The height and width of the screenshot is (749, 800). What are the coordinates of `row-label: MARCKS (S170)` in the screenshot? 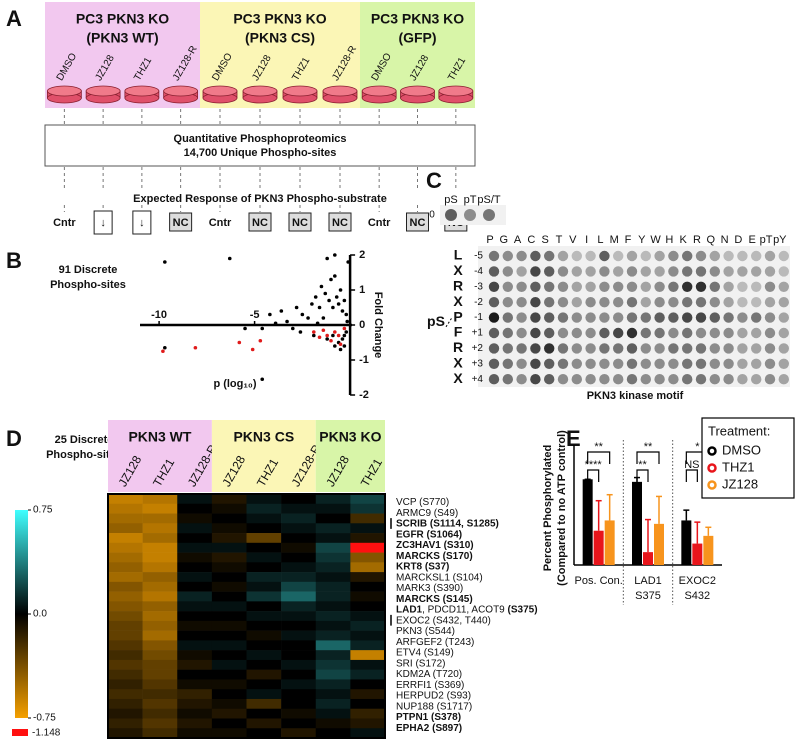 It's located at (434, 555).